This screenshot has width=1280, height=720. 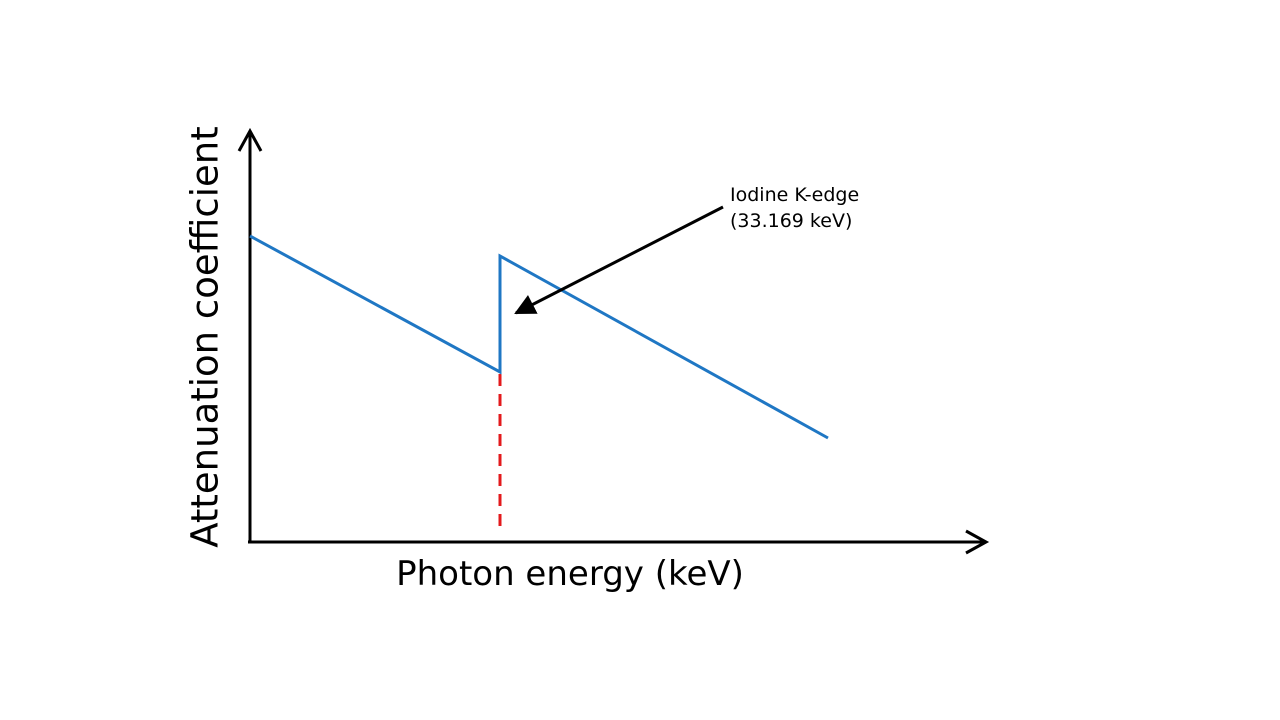 What do you see at coordinates (791, 221) in the screenshot?
I see `annotation-value: (33.169 keV)` at bounding box center [791, 221].